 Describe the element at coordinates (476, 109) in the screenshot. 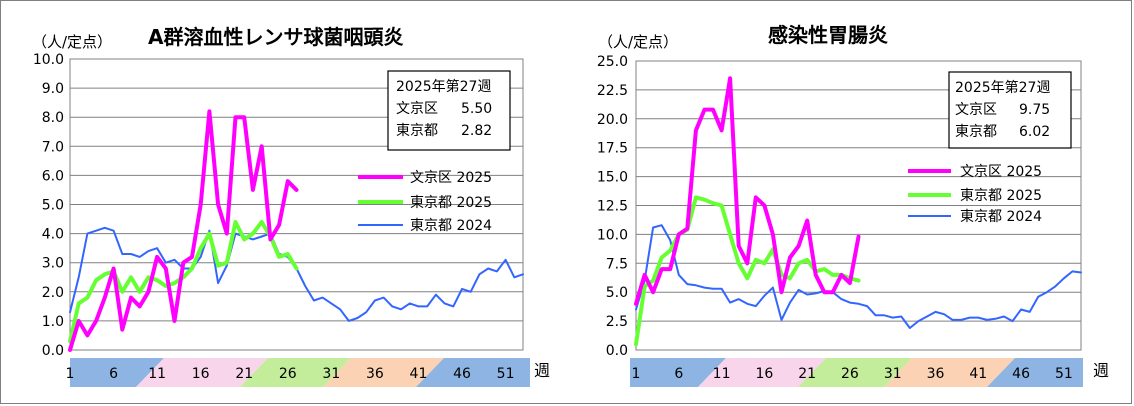

I see `info-row-value: 5.50` at that location.